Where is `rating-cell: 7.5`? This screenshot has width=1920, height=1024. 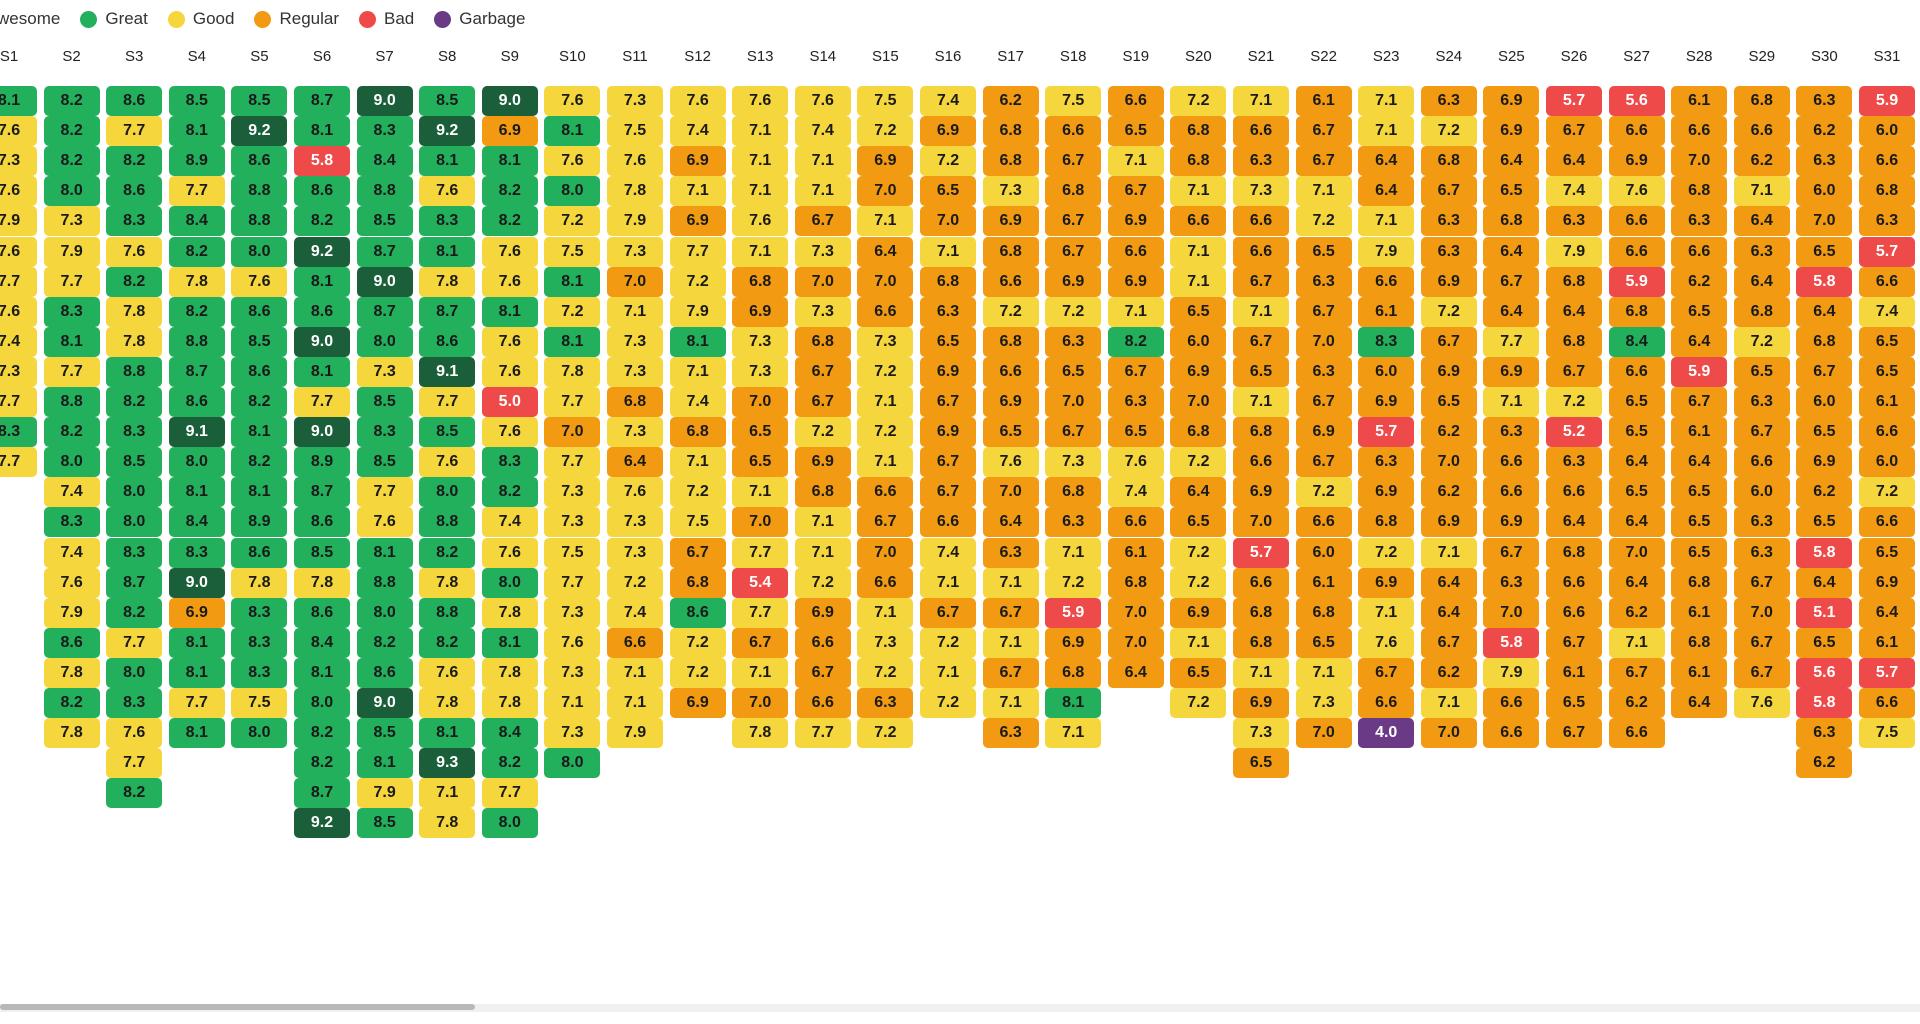 rating-cell: 7.5 is located at coordinates (572, 552).